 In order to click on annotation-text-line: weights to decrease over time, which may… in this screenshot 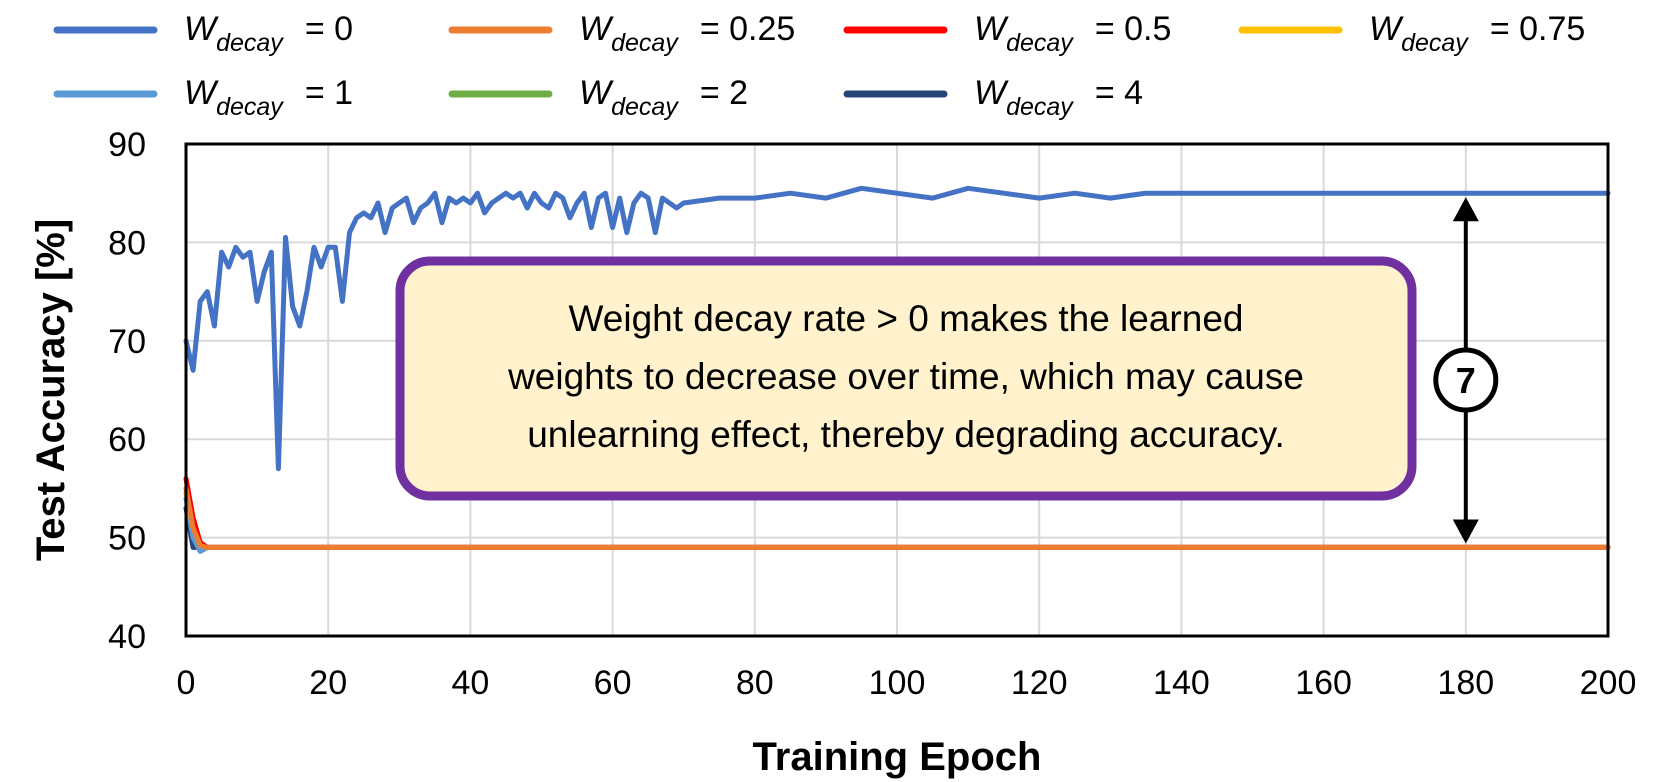, I will do `click(905, 376)`.